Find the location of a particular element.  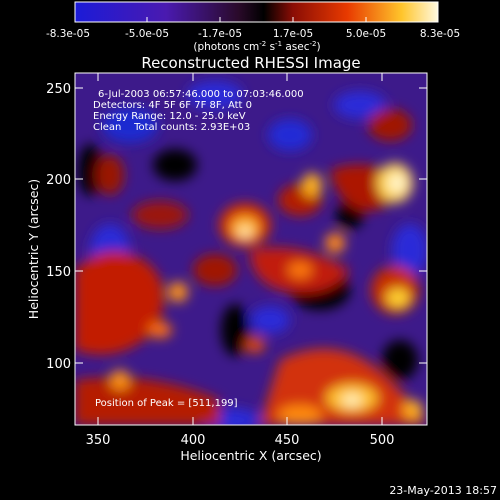

y-tick-label: 200 is located at coordinates (58, 180).